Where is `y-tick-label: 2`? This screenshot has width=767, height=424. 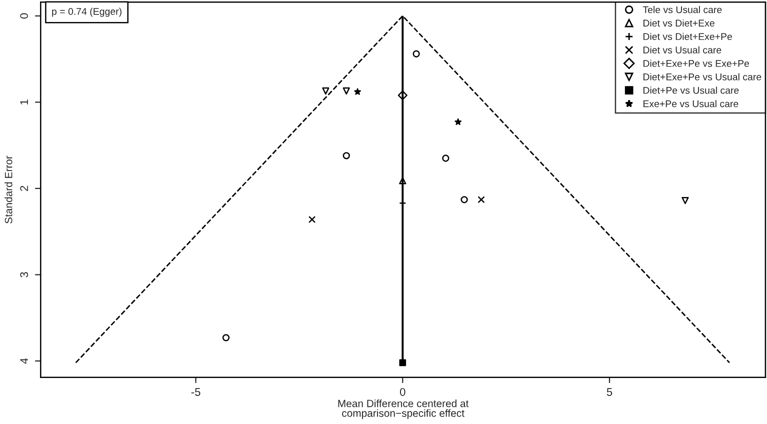 y-tick-label: 2 is located at coordinates (24, 188).